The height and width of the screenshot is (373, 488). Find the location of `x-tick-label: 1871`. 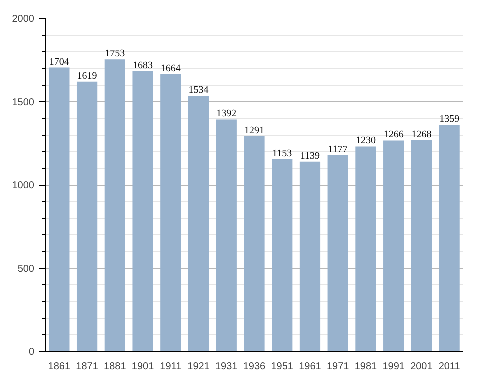

x-tick-label: 1871 is located at coordinates (87, 367).